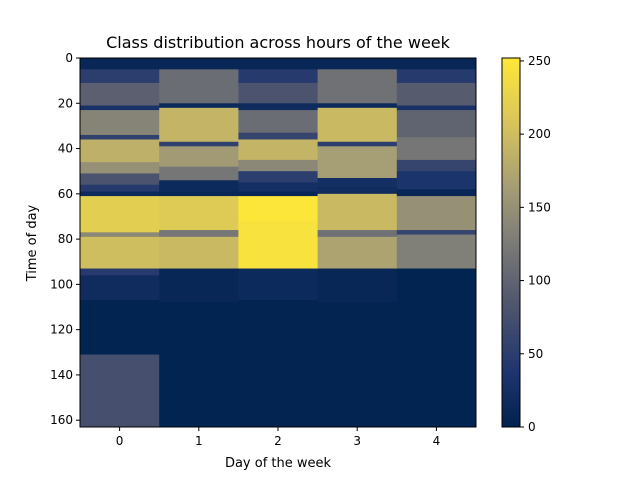 This screenshot has width=640, height=480. I want to click on colorbar-tick-label: 200, so click(539, 134).